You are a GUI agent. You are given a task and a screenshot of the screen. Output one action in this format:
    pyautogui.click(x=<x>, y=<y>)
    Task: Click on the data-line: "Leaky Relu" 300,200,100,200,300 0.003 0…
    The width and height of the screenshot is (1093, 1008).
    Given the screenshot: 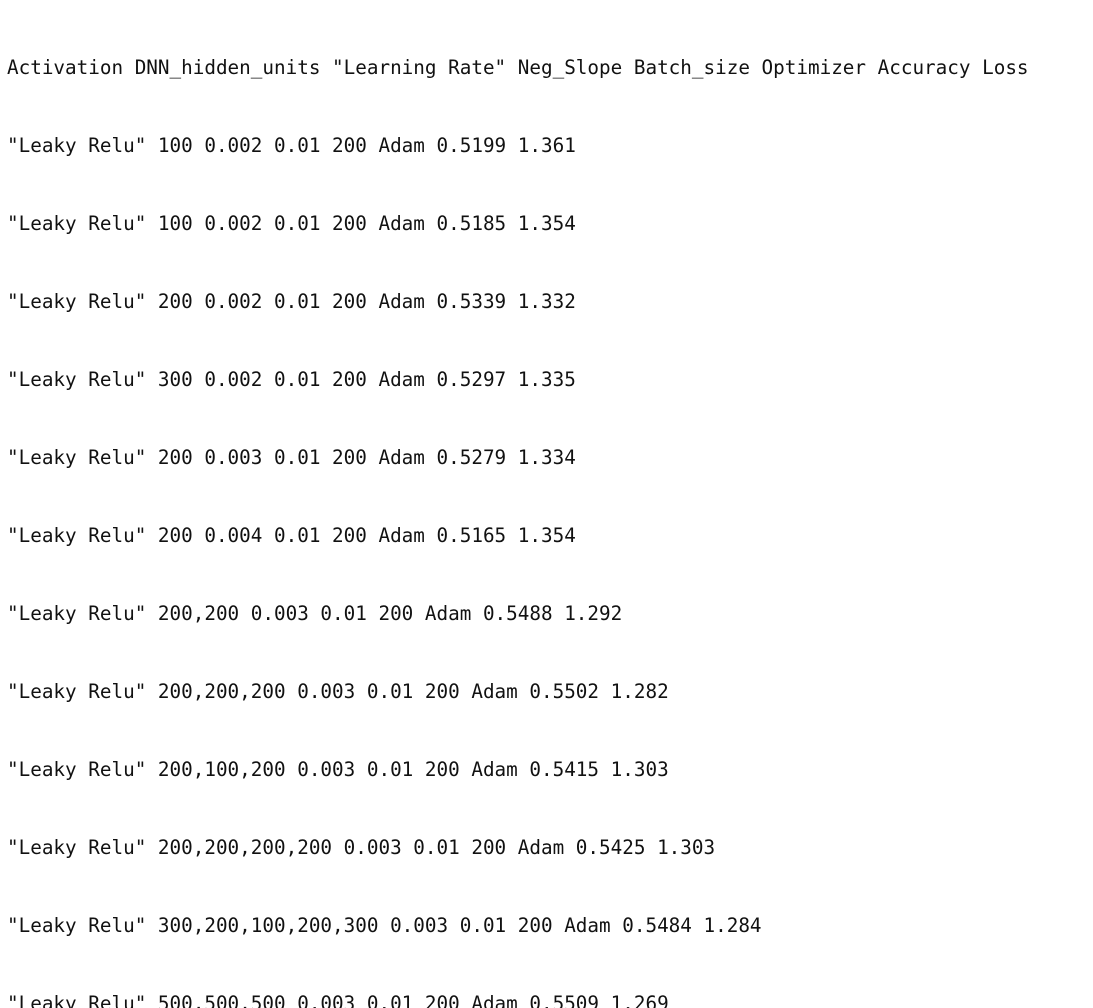 What is the action you would take?
    pyautogui.click(x=384, y=925)
    